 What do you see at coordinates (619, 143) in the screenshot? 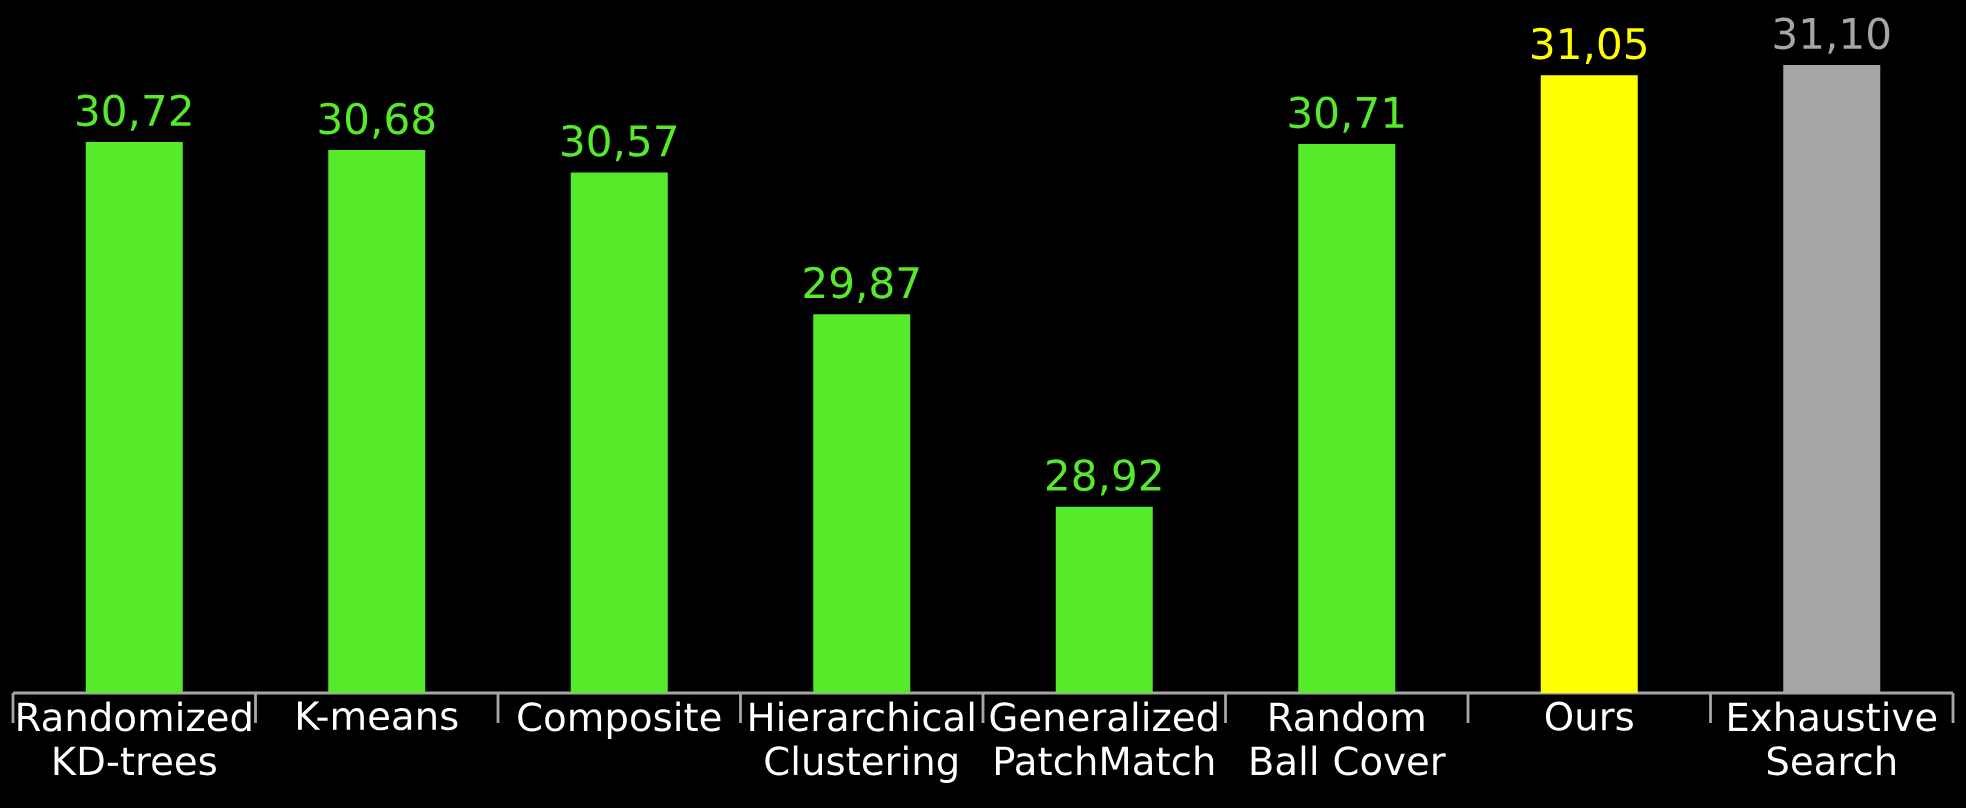
I see `data-label: 30,57` at bounding box center [619, 143].